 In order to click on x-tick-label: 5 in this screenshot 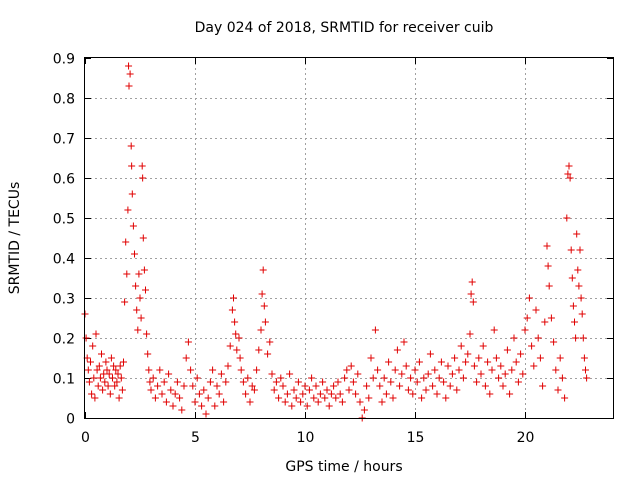, I will do `click(195, 438)`.